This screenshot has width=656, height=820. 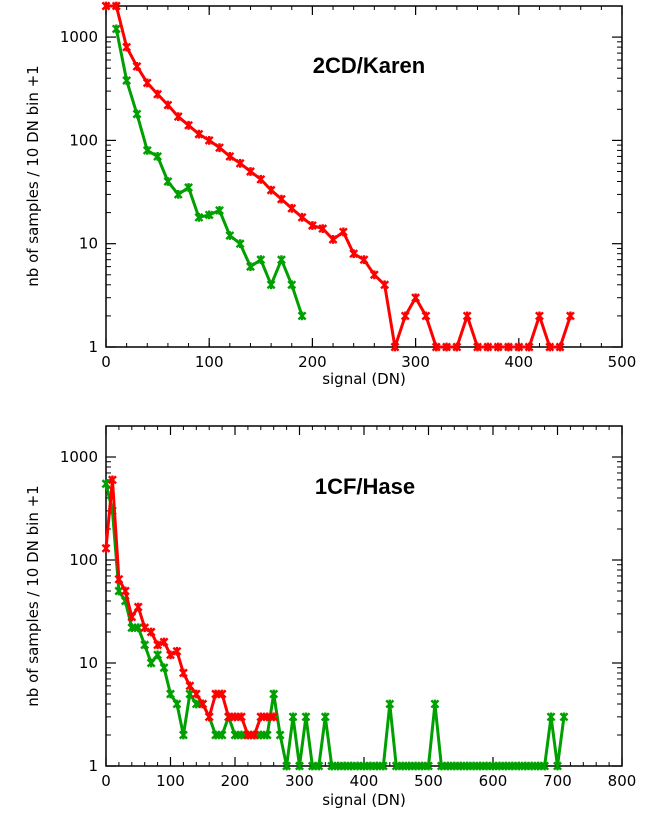 I want to click on chart-title: 2CD/Karen, so click(x=369, y=65).